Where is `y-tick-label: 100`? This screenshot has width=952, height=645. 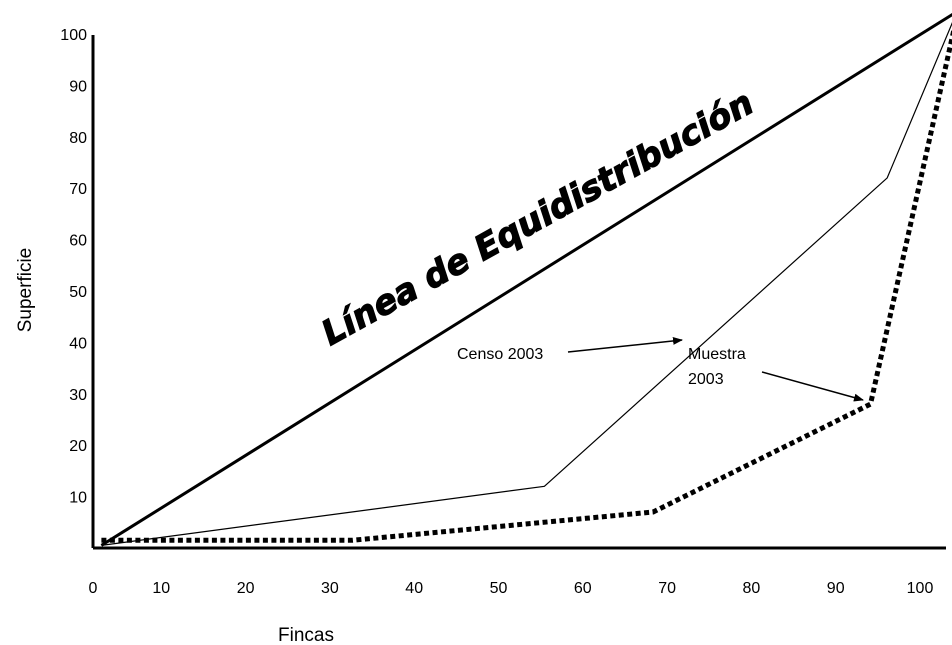 y-tick-label: 100 is located at coordinates (73, 35).